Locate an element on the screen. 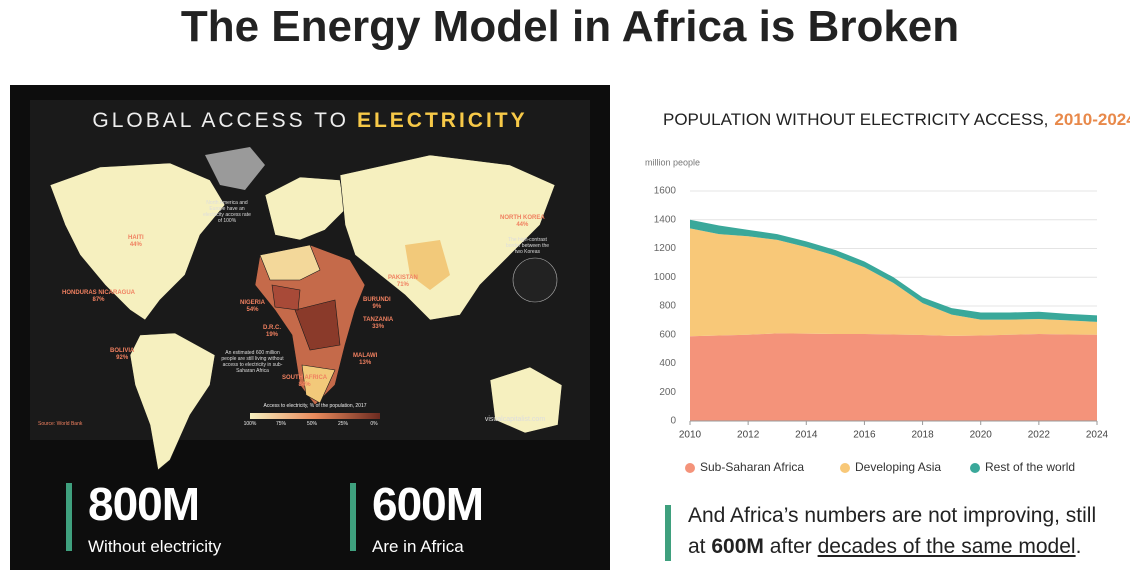 Image resolution: width=1140 pixels, height=570 pixels. legend-tick: 75% is located at coordinates (280, 424).